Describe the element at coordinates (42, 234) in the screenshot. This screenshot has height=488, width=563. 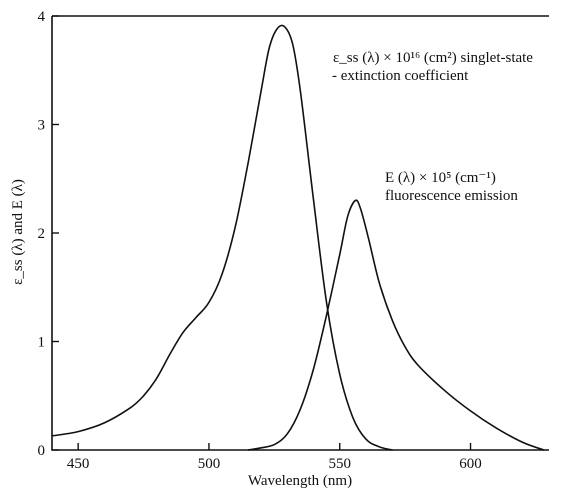
I see `y-tick-label-2: 2` at that location.